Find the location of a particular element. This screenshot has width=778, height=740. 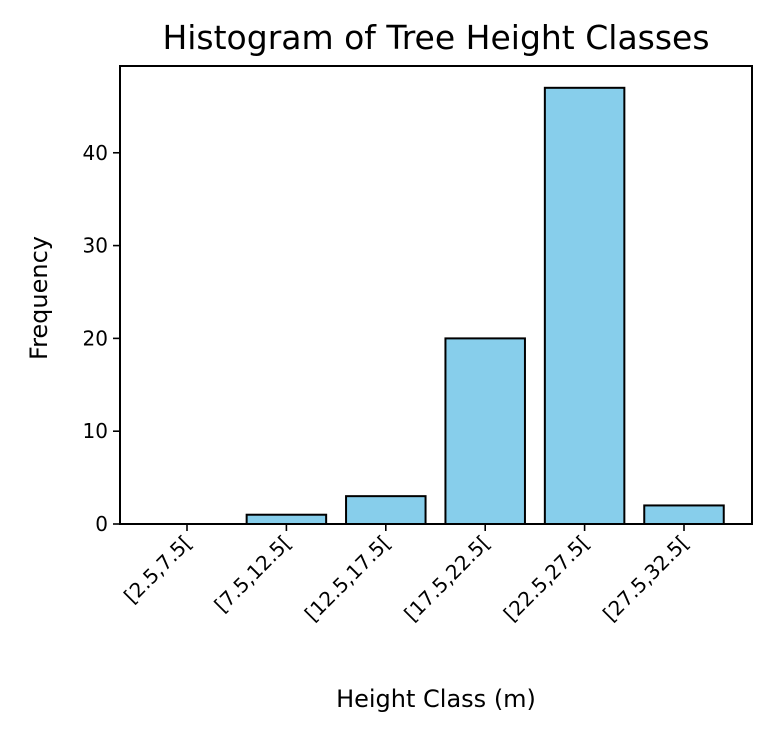

y-tick-label-3: 30 is located at coordinates (95, 246).